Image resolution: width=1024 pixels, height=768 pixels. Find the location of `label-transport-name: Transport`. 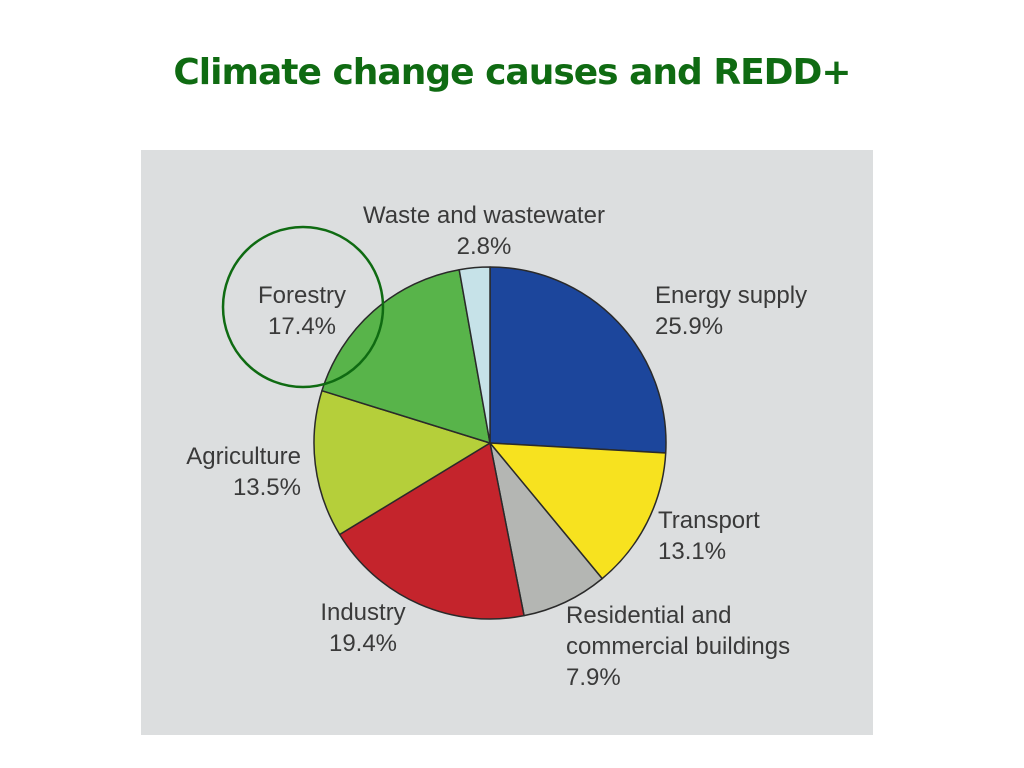

label-transport-name: Transport is located at coordinates (709, 520).